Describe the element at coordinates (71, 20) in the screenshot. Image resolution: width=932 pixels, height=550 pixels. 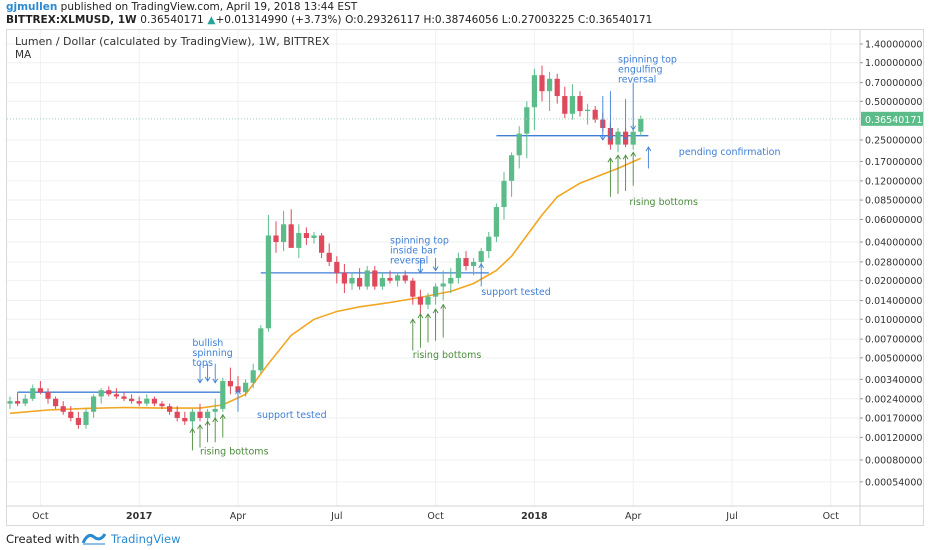
I see `symbol-label: BITTREX:XLMUSD, 1W` at that location.